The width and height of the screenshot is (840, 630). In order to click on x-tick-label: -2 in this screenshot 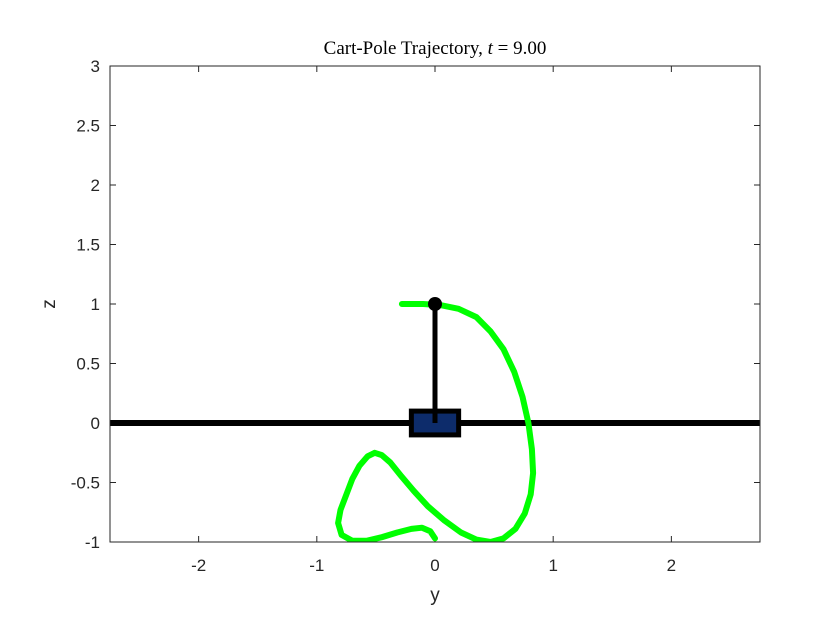, I will do `click(198, 565)`.